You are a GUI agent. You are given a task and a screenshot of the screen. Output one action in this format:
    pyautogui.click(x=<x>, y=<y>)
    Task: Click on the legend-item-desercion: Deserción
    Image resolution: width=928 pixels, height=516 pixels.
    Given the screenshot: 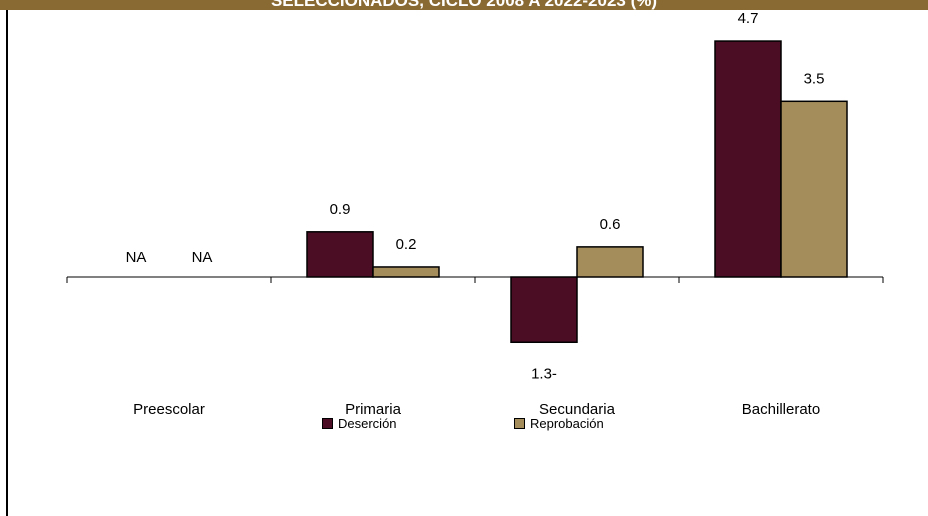 What is the action you would take?
    pyautogui.click(x=359, y=423)
    